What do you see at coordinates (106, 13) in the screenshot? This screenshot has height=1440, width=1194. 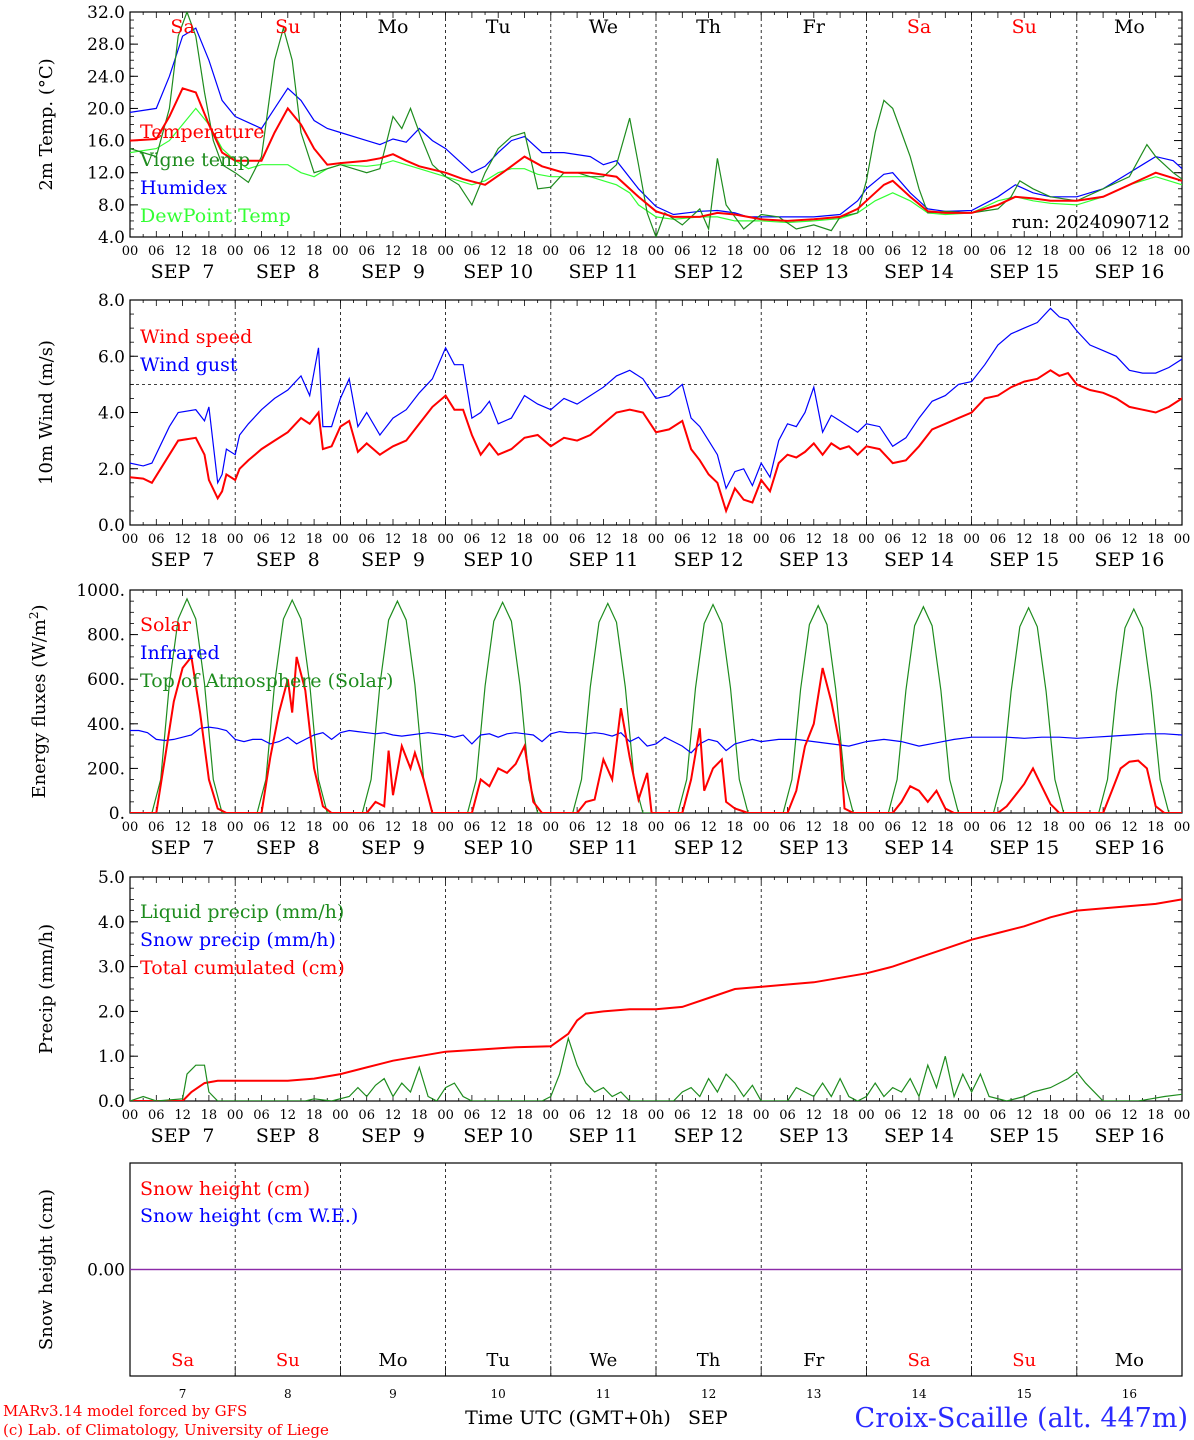 I see `y-tick-label: 32.0` at bounding box center [106, 13].